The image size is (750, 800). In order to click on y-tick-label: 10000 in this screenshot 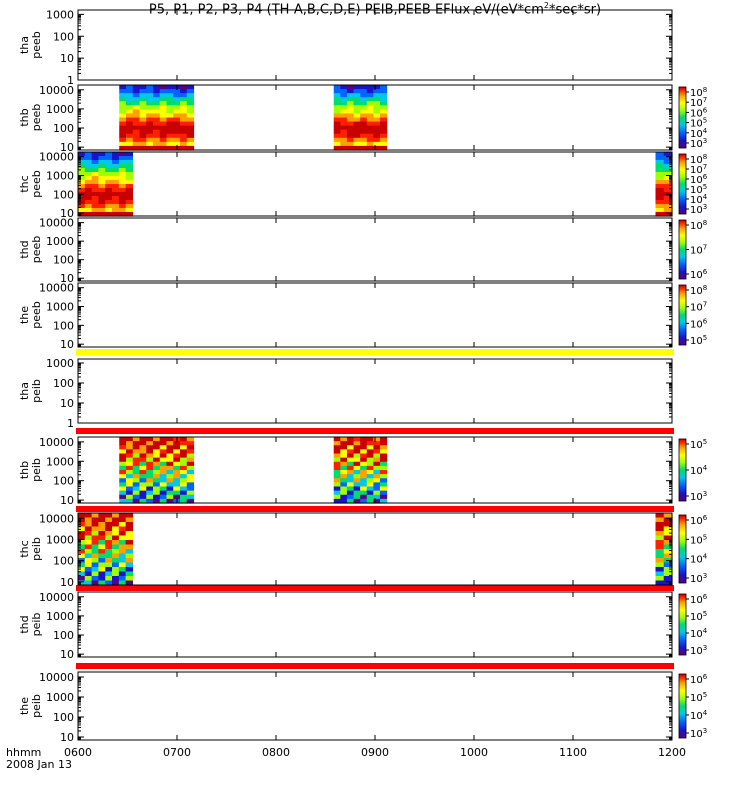, I will do `click(56, 518)`.